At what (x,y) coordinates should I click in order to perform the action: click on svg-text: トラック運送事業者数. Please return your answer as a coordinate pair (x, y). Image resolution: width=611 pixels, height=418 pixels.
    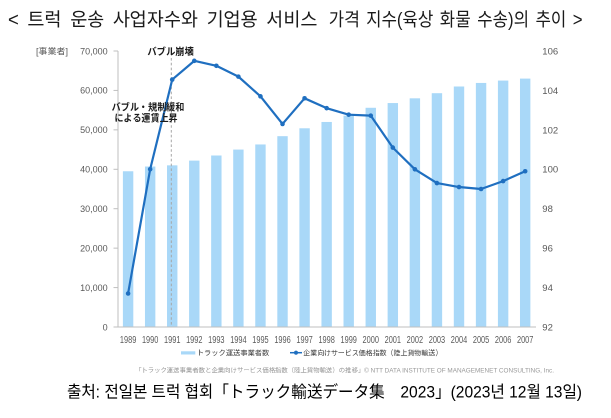
    Looking at the image, I should click on (233, 352).